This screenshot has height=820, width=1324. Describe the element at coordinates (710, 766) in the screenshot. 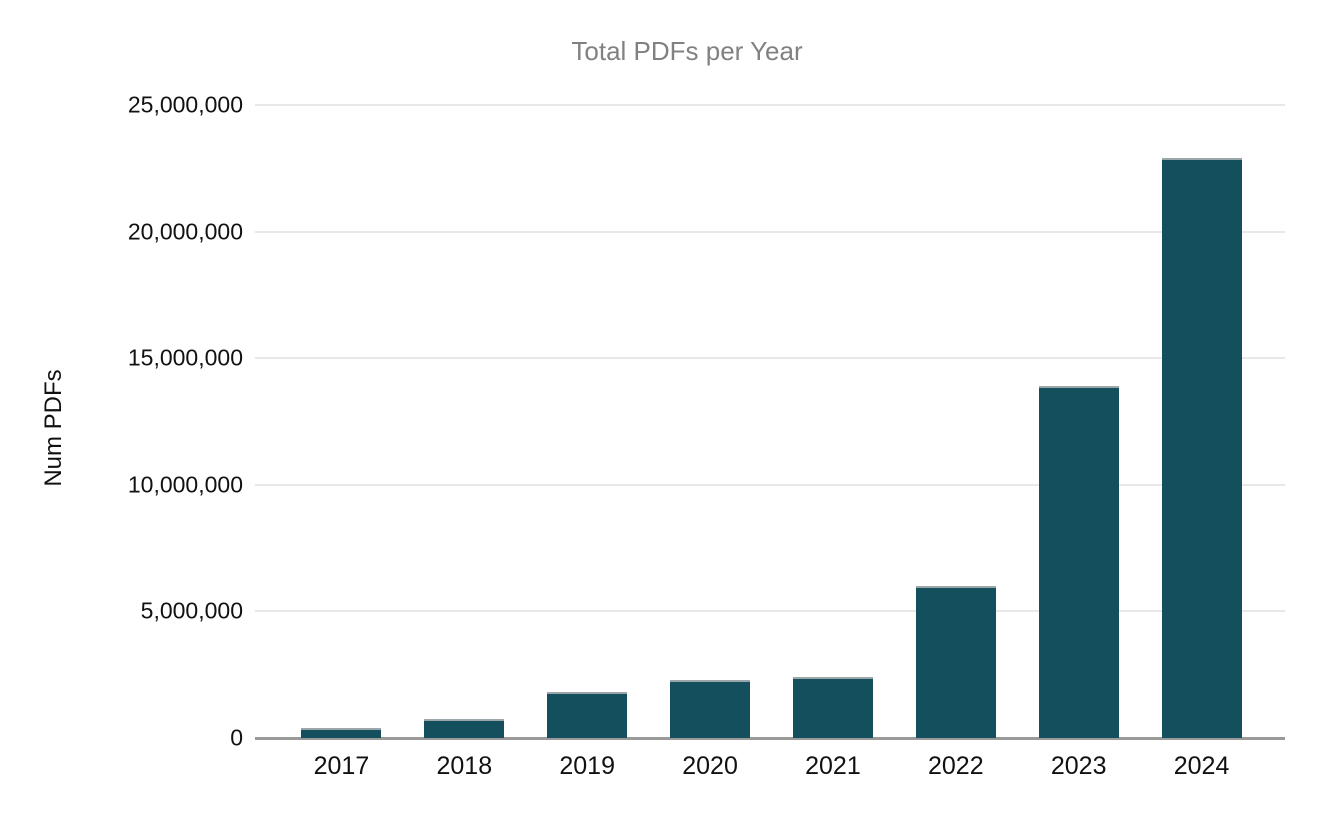

I see `x-tick-label-2020: 2020` at that location.